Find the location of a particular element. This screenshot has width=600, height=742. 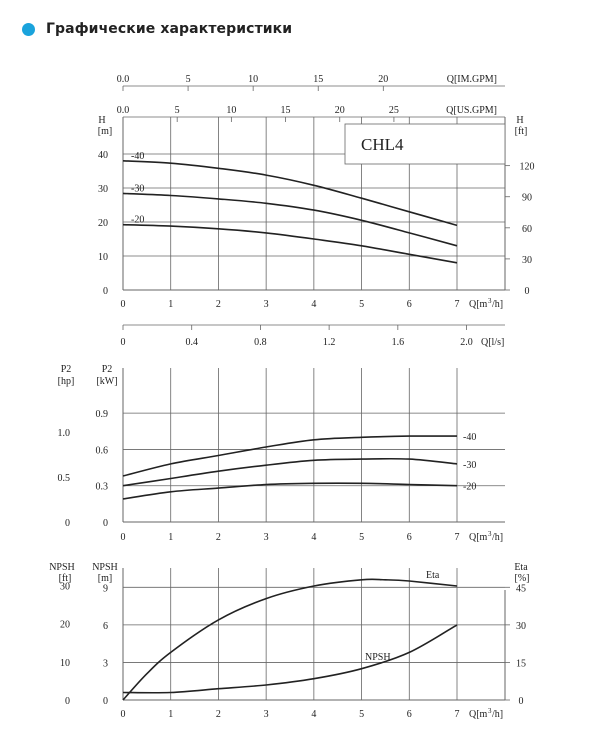

ls-tick-label: 1.2 is located at coordinates (329, 342).